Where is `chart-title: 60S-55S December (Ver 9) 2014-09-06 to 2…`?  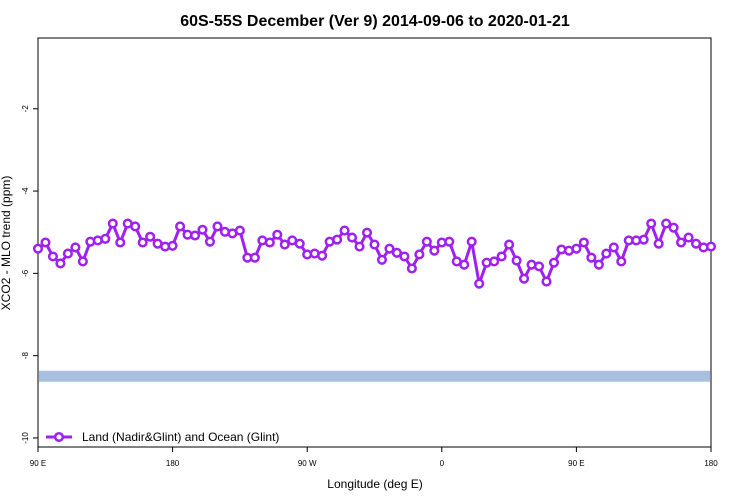 chart-title: 60S-55S December (Ver 9) 2014-09-06 to 2… is located at coordinates (375, 21).